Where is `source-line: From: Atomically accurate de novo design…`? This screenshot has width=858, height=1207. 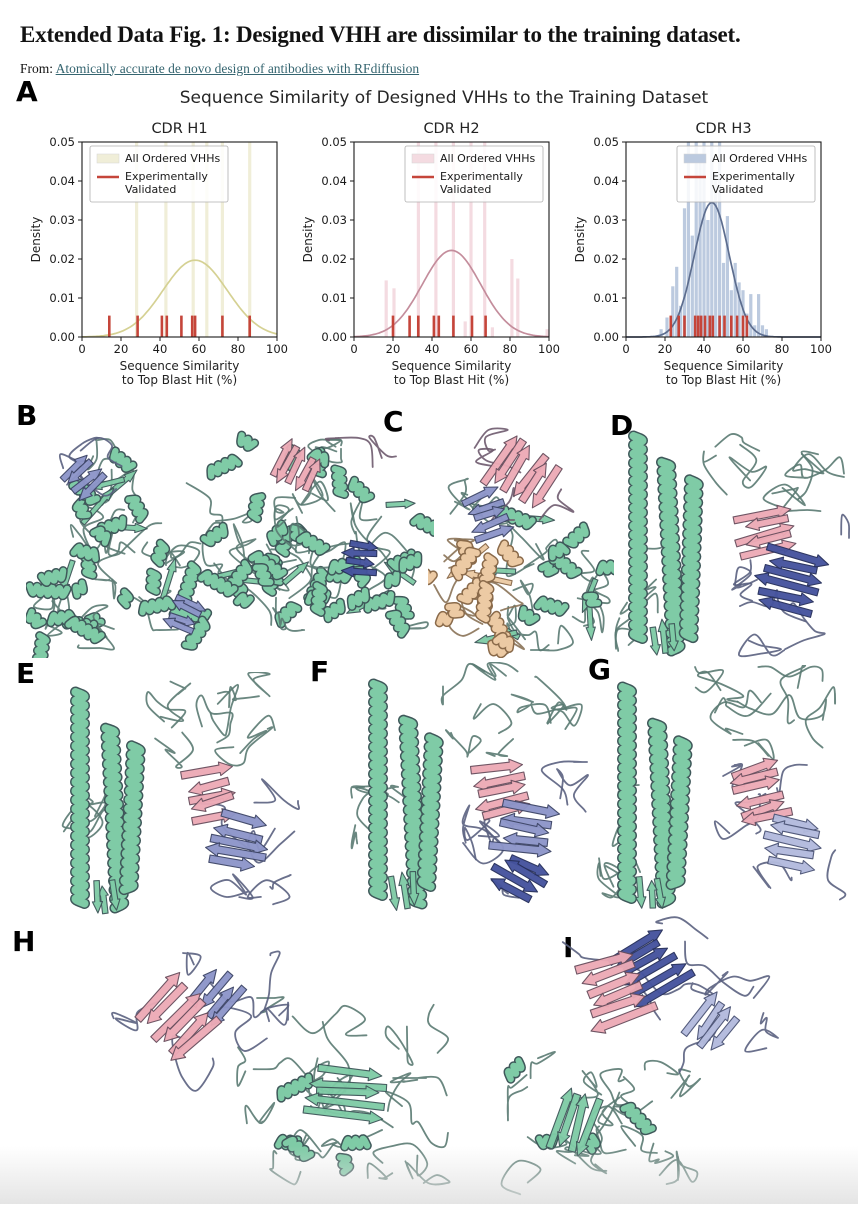
source-line: From: Atomically accurate de novo design… is located at coordinates (219, 69).